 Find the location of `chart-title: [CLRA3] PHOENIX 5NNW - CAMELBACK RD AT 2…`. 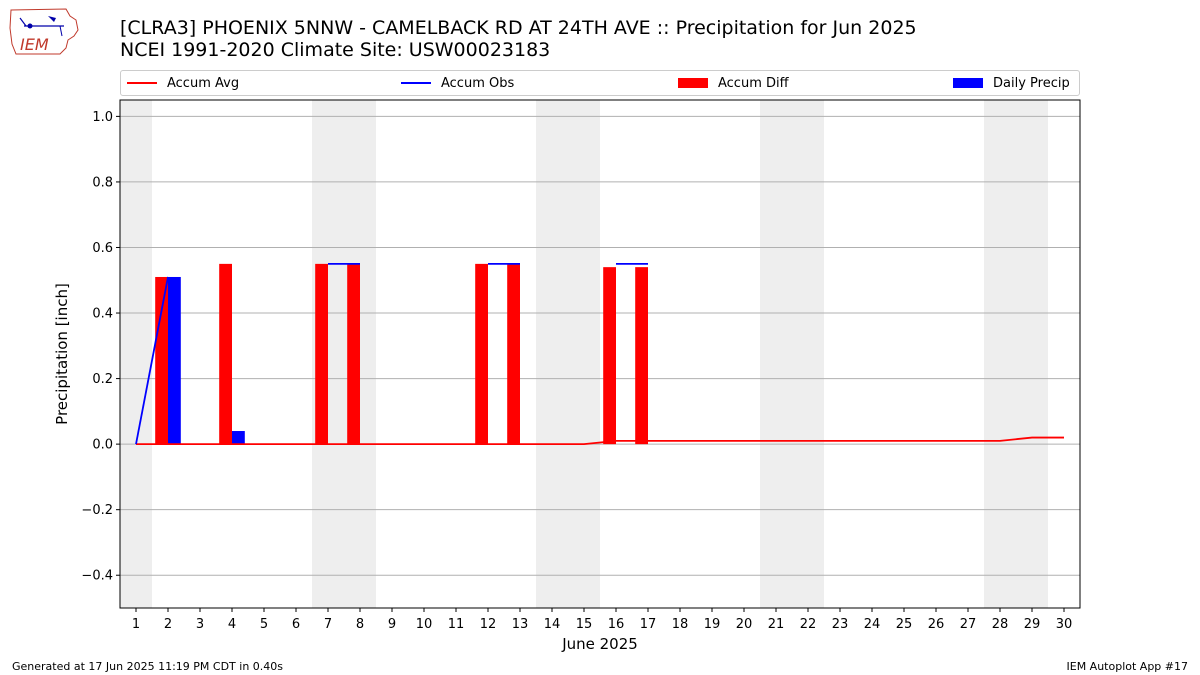

chart-title: [CLRA3] PHOENIX 5NNW - CAMELBACK RD AT 2… is located at coordinates (518, 39).